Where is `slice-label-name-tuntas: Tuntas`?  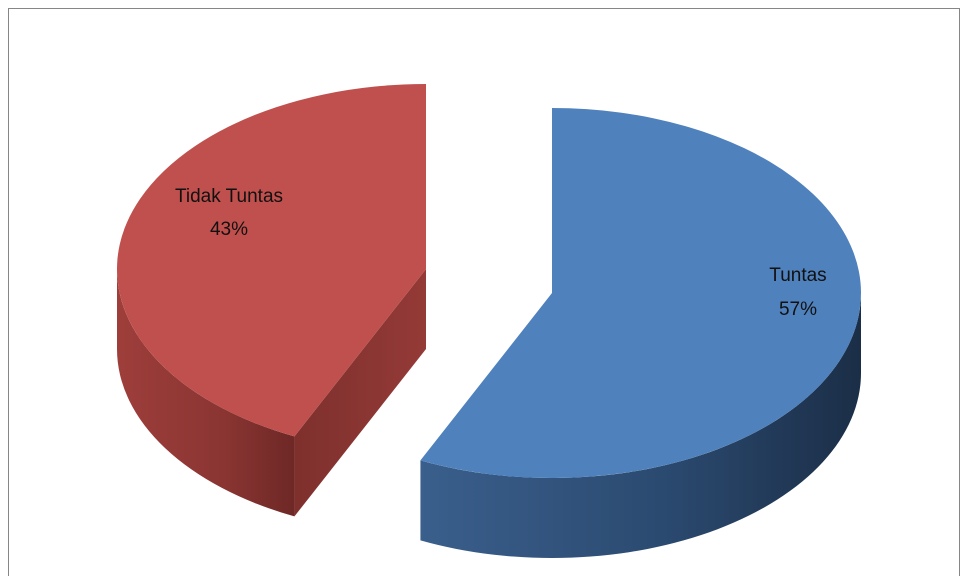
slice-label-name-tuntas: Tuntas is located at coordinates (797, 275).